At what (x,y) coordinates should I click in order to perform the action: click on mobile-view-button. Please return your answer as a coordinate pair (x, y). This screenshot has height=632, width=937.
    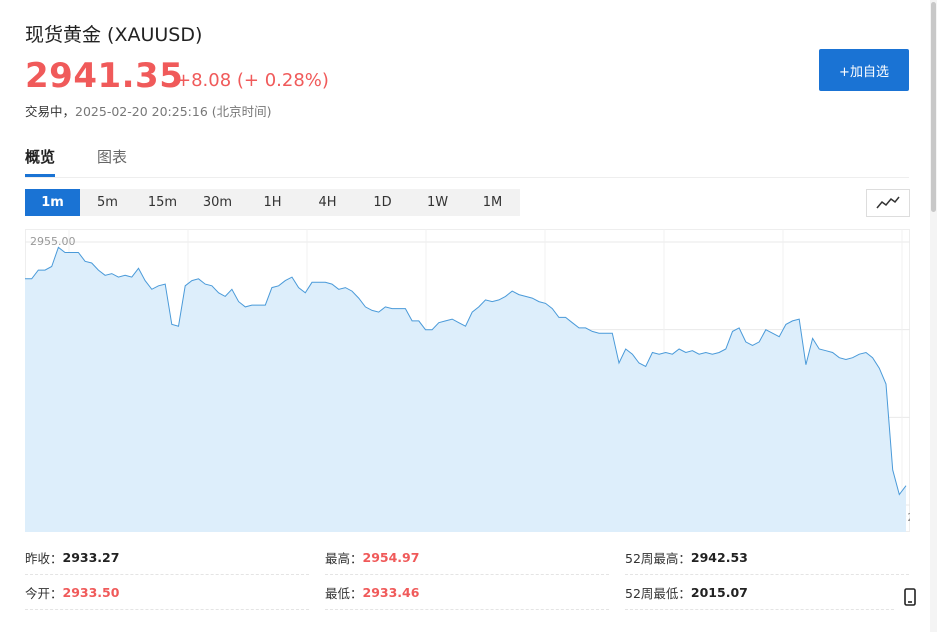
    Looking at the image, I should click on (910, 597).